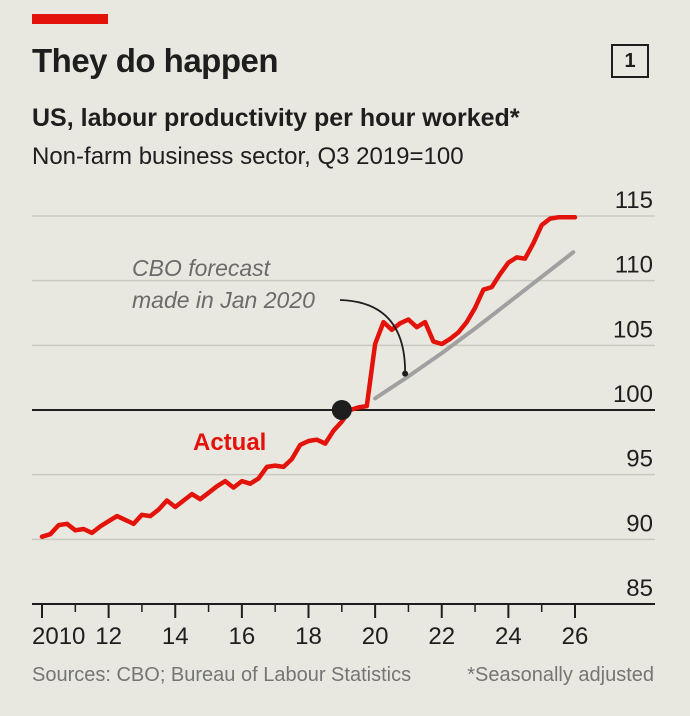 This screenshot has width=690, height=716. Describe the element at coordinates (372, 335) in the screenshot. I see `cbo-forecast-leader-line` at that location.